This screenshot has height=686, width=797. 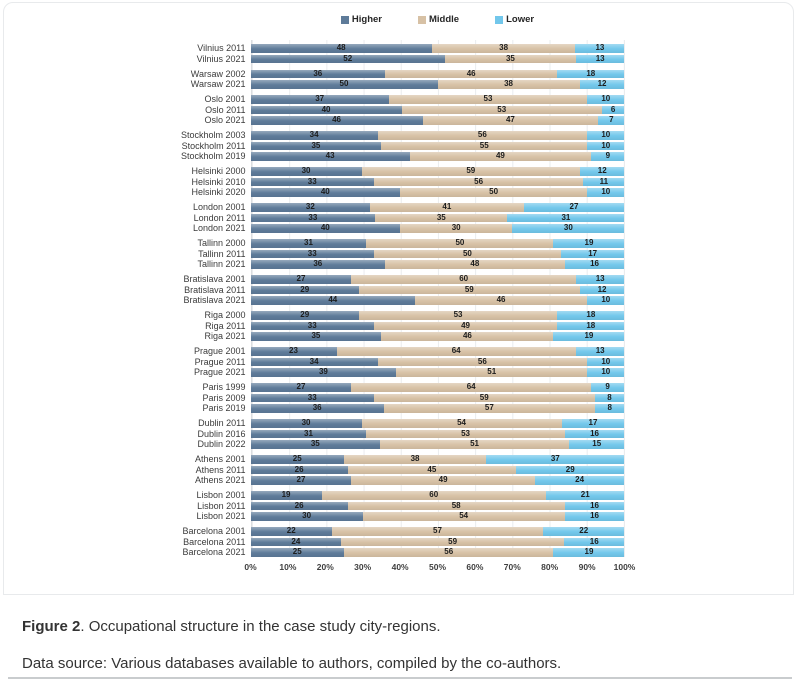 What do you see at coordinates (399, 192) in the screenshot?
I see `chart-row-helsinki-2020: Helsinki 2020 40 50 10` at bounding box center [399, 192].